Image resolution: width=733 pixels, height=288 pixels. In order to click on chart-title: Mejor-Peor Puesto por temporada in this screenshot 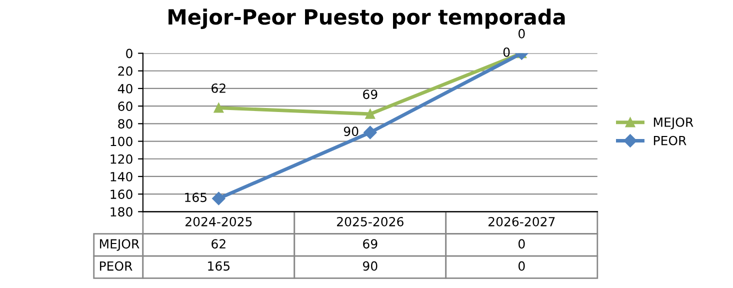, I will do `click(366, 18)`.